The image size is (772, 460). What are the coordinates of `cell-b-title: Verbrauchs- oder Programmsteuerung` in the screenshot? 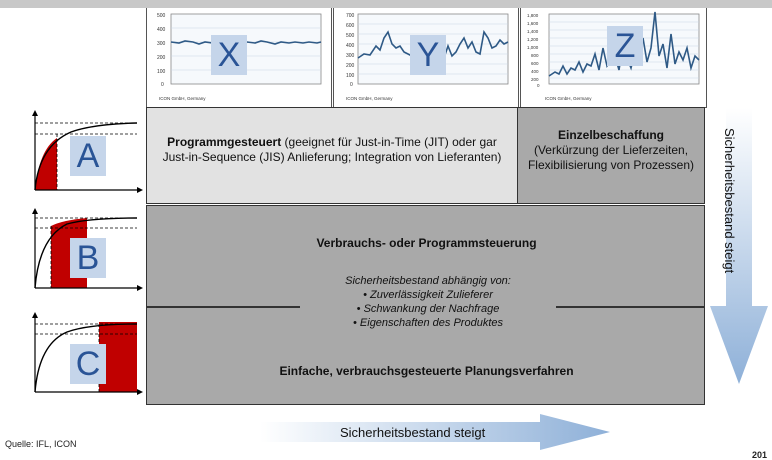 It's located at (426, 243).